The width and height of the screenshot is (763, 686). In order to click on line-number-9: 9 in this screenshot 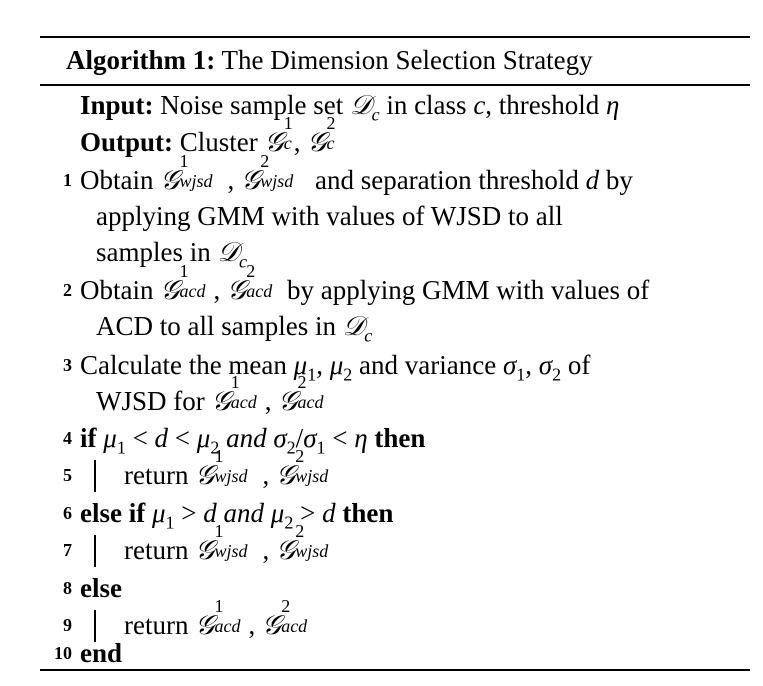, I will do `click(67, 625)`.